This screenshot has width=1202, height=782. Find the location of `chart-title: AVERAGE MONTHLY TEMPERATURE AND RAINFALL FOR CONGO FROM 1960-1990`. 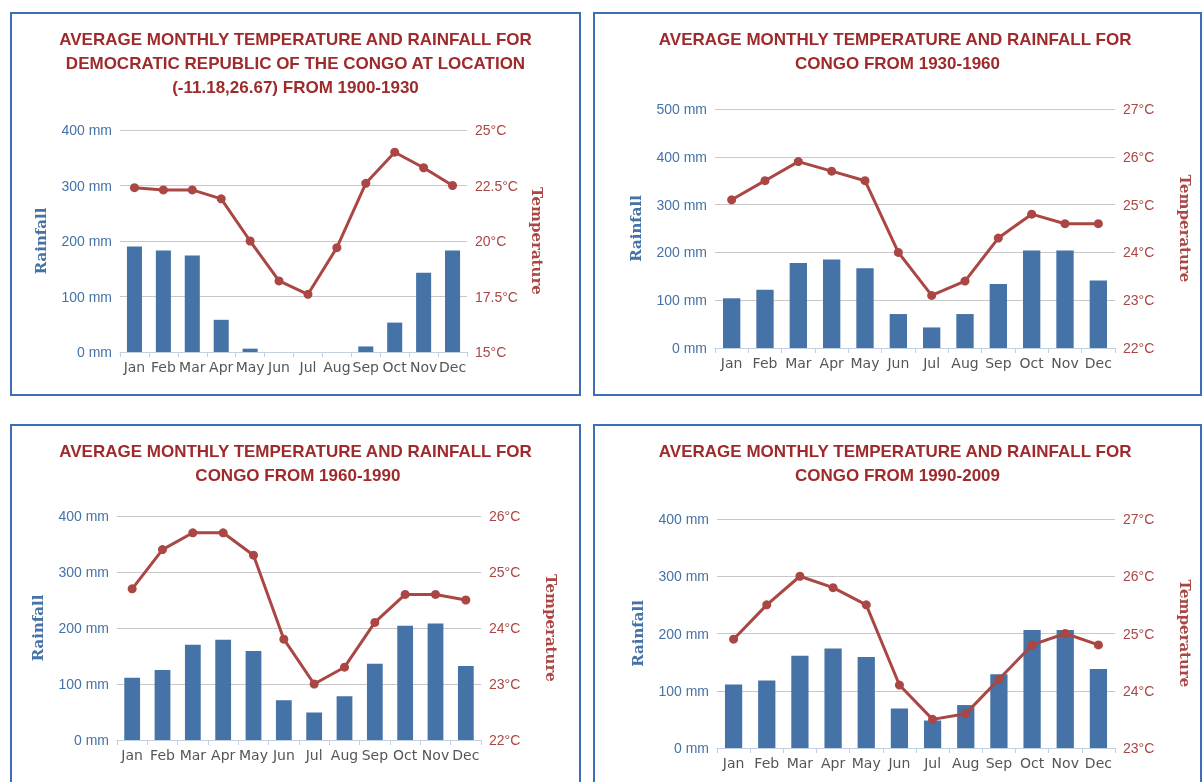

chart-title: AVERAGE MONTHLY TEMPERATURE AND RAINFALL FOR CONGO FROM 1960-1990 is located at coordinates (295, 463).